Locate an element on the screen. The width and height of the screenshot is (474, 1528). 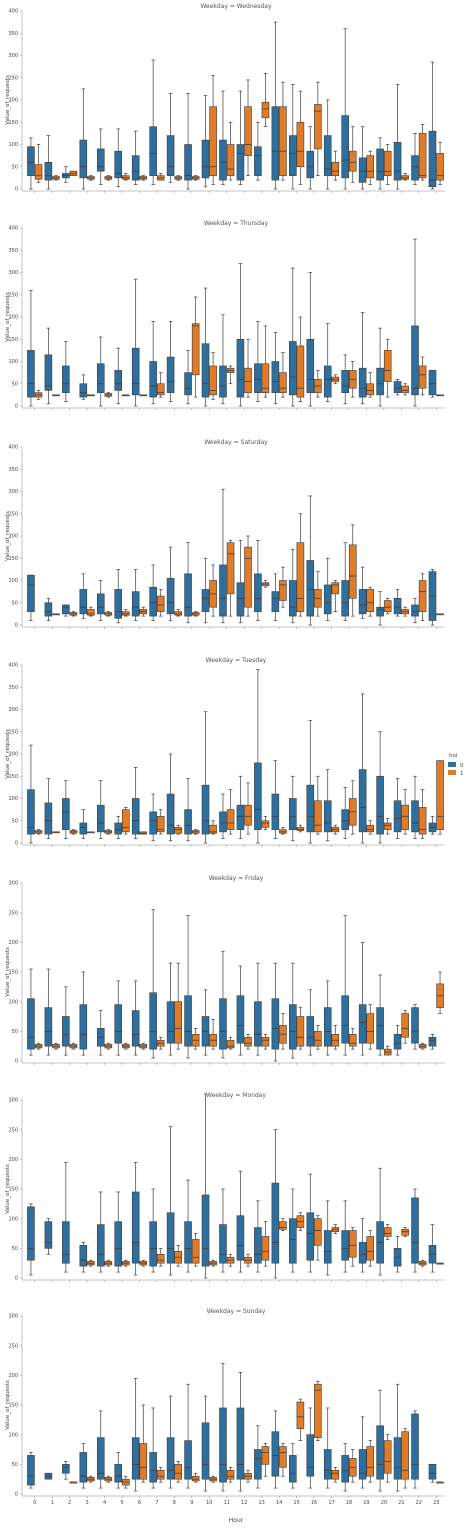
y-tick-label: 100 is located at coordinates (13, 362).